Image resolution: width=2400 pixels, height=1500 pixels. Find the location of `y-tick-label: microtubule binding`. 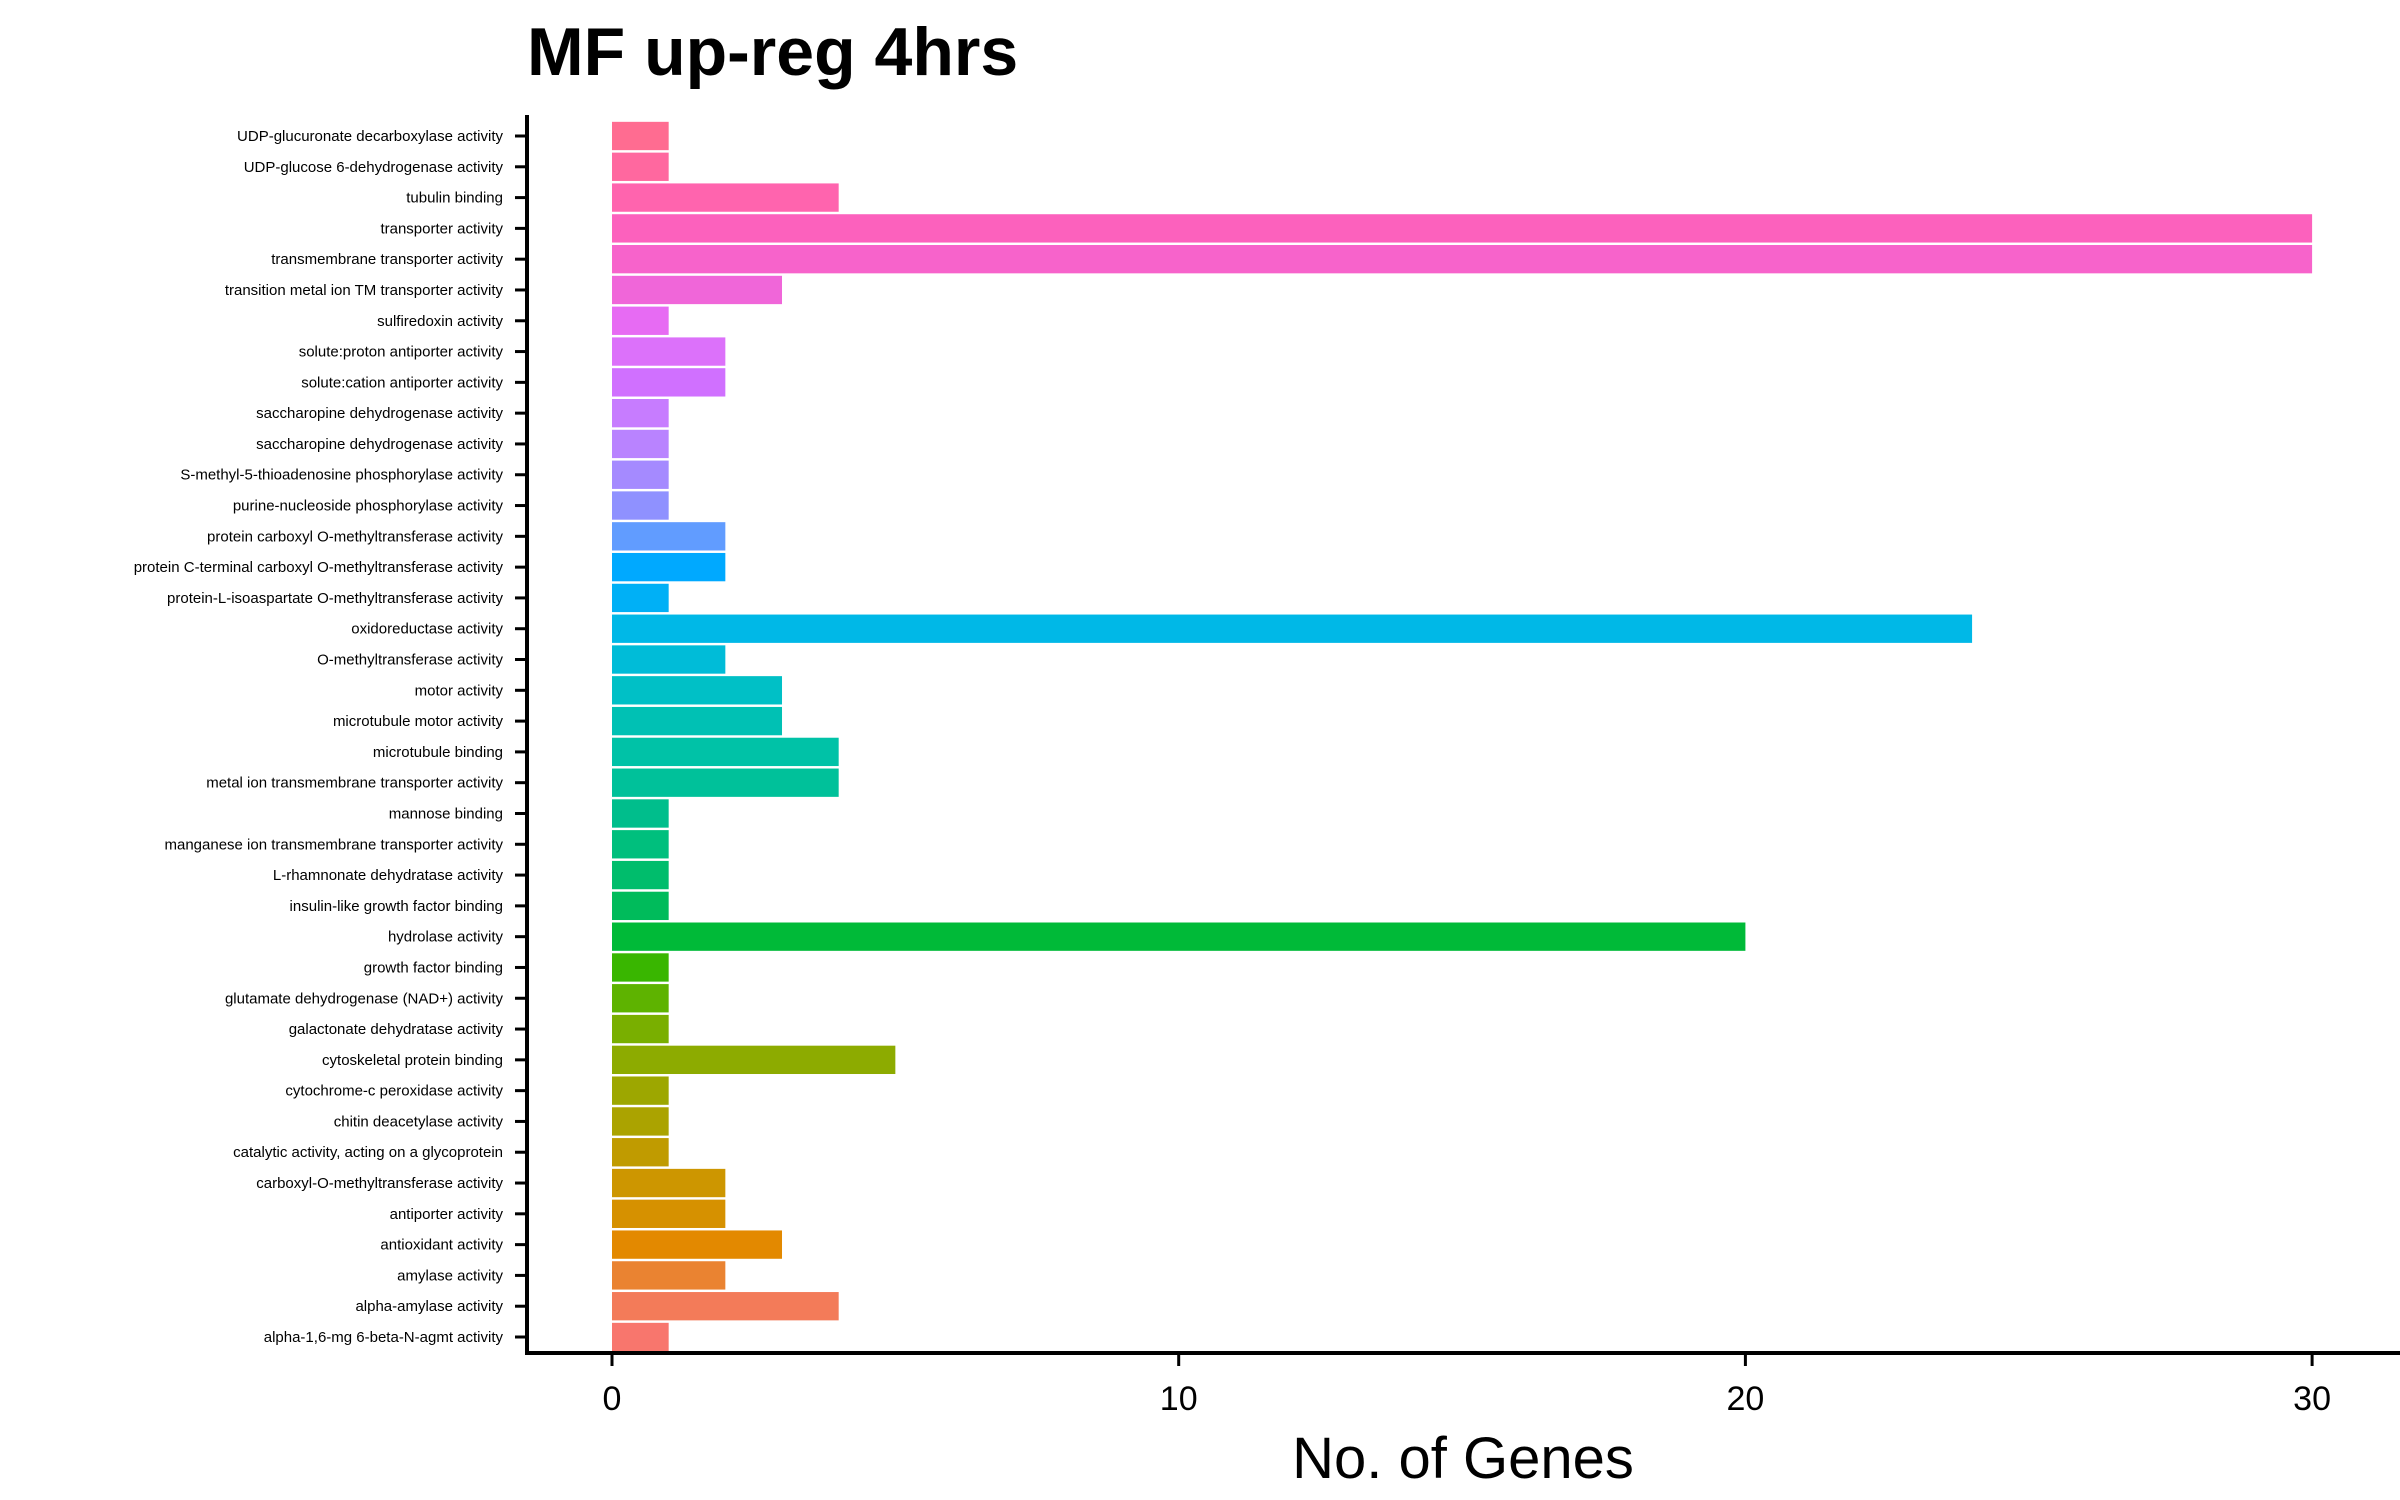

y-tick-label: microtubule binding is located at coordinates (438, 752).